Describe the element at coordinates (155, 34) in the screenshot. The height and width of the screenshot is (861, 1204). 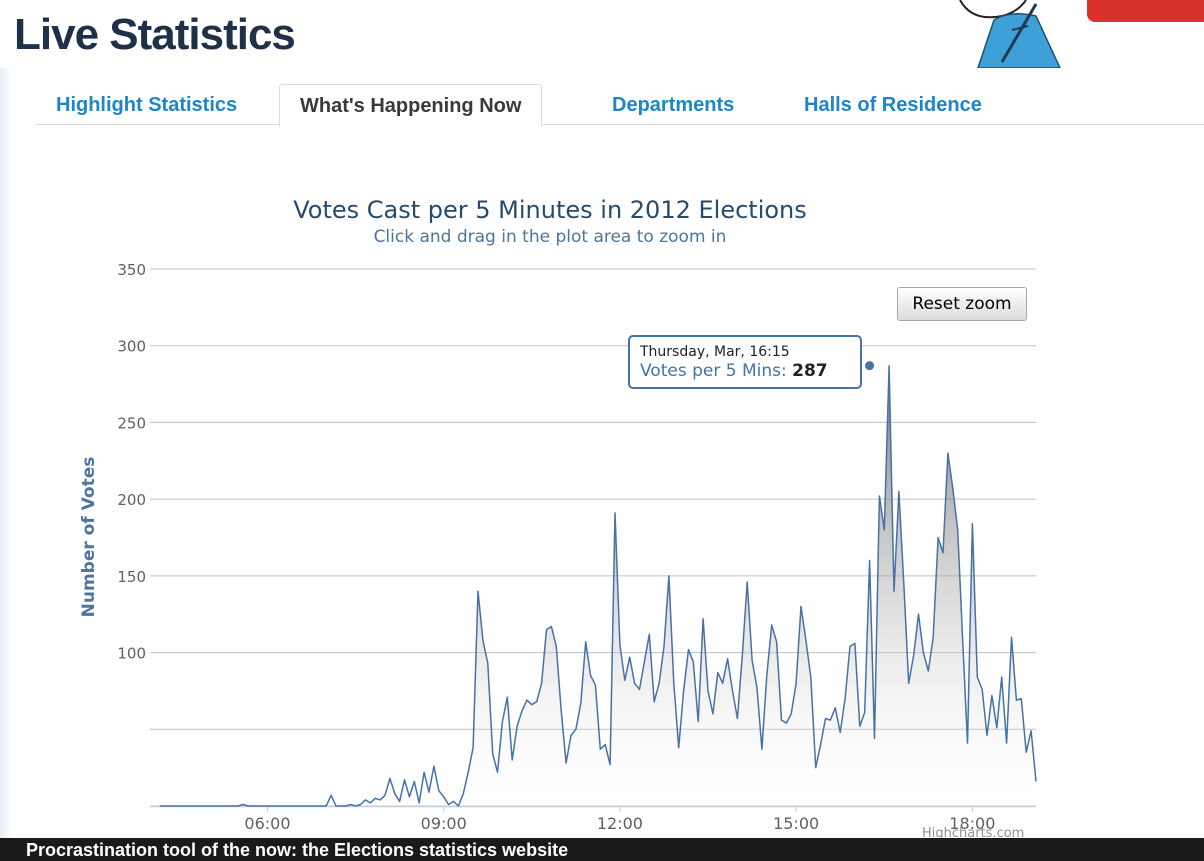
I see `page-title: Live Statistics` at that location.